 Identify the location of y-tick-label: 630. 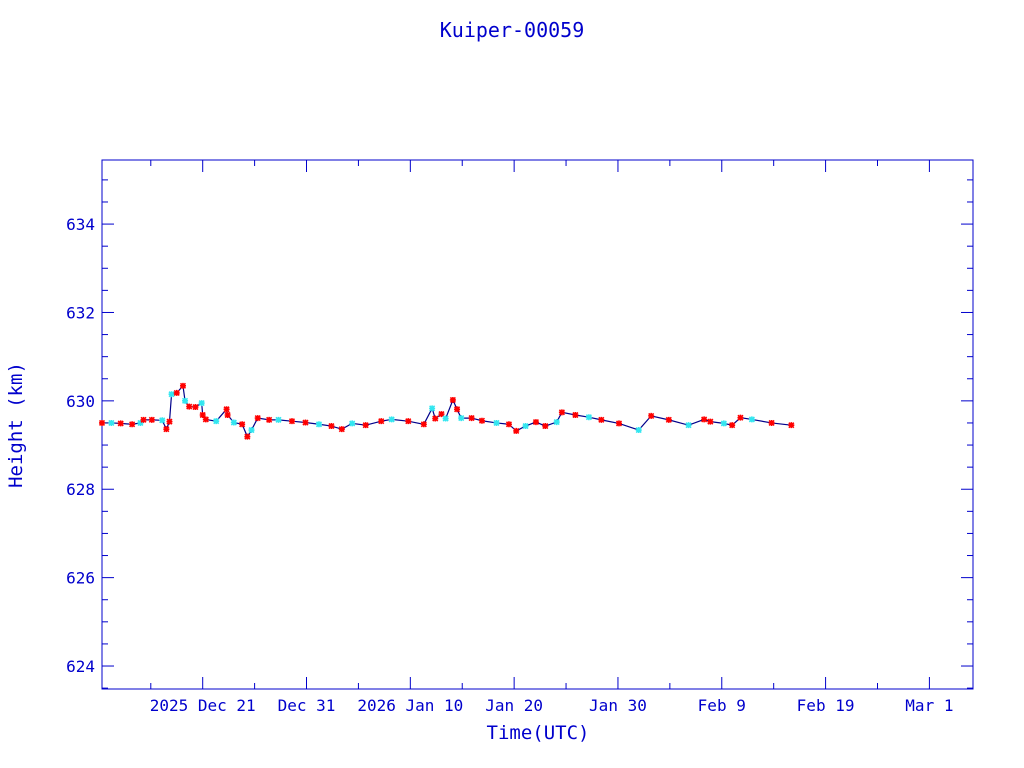
(80, 401).